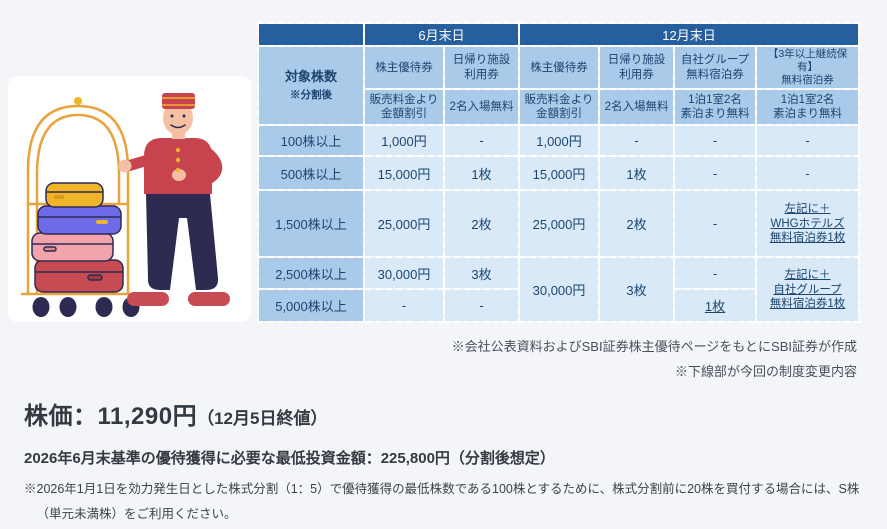 Image resolution: width=887 pixels, height=529 pixels. What do you see at coordinates (481, 224) in the screenshot?
I see `cell-june-daytrip: 2枚` at bounding box center [481, 224].